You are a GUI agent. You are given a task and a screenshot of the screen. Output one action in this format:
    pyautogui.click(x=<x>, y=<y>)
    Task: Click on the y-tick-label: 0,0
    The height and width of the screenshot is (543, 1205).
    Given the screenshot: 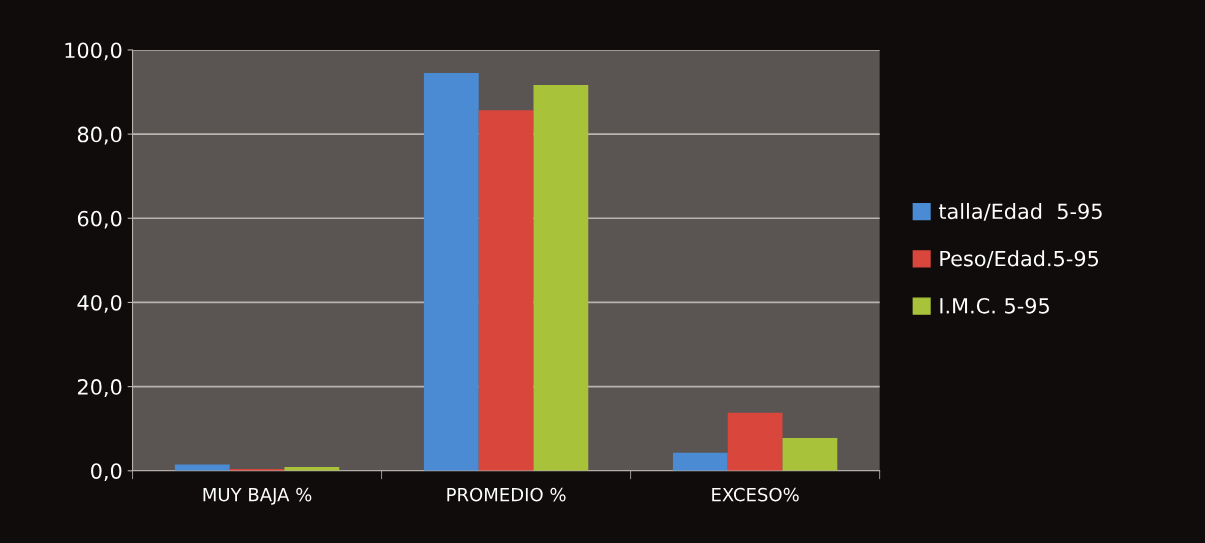 What is the action you would take?
    pyautogui.click(x=106, y=472)
    